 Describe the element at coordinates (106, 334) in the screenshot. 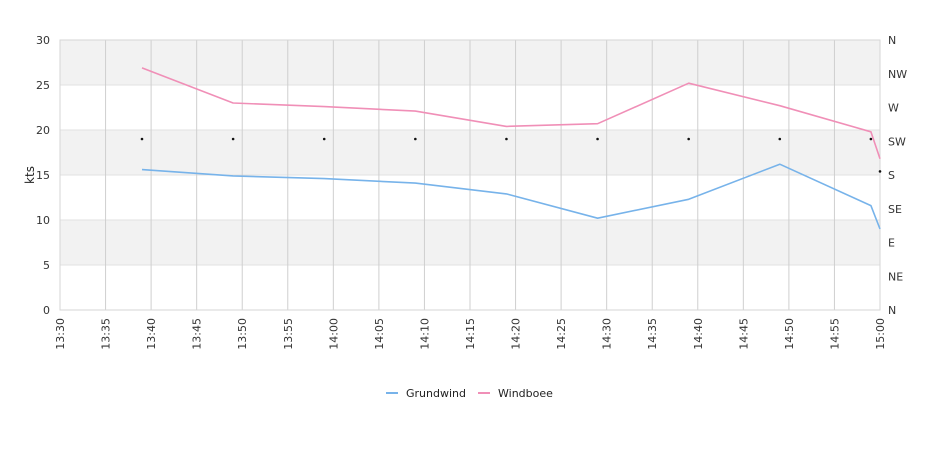

I see `x-tick-label: 13:35` at that location.